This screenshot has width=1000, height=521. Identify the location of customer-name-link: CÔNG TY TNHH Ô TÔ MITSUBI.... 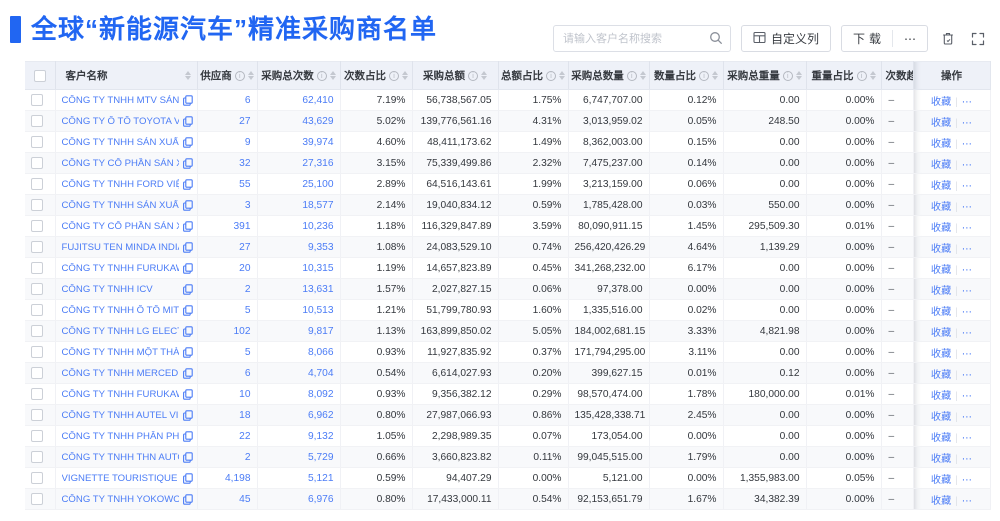
(120, 310).